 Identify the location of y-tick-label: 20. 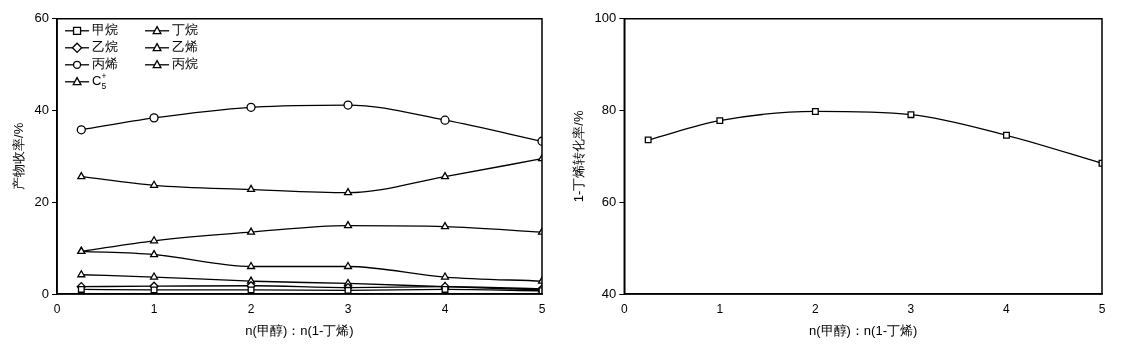
(42, 201).